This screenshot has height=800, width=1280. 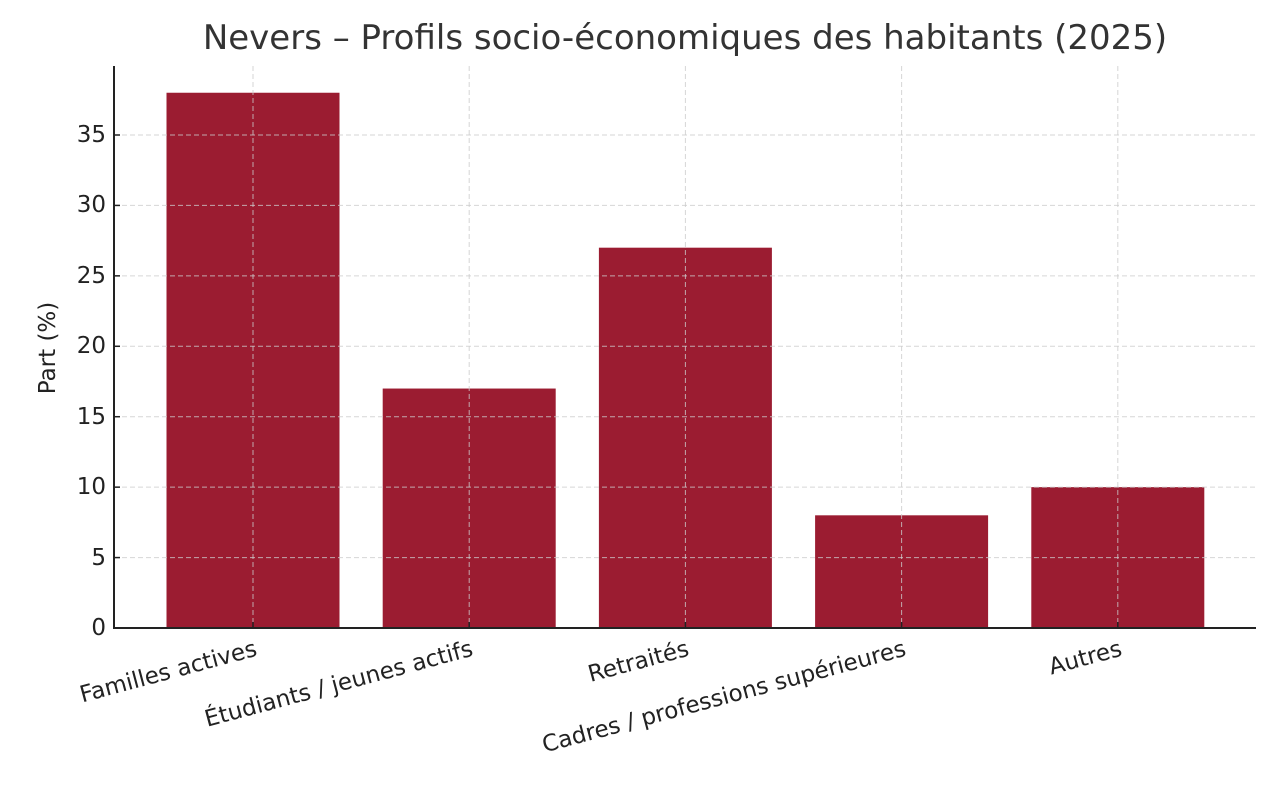 What do you see at coordinates (91, 135) in the screenshot?
I see `y-tick-label: 35` at bounding box center [91, 135].